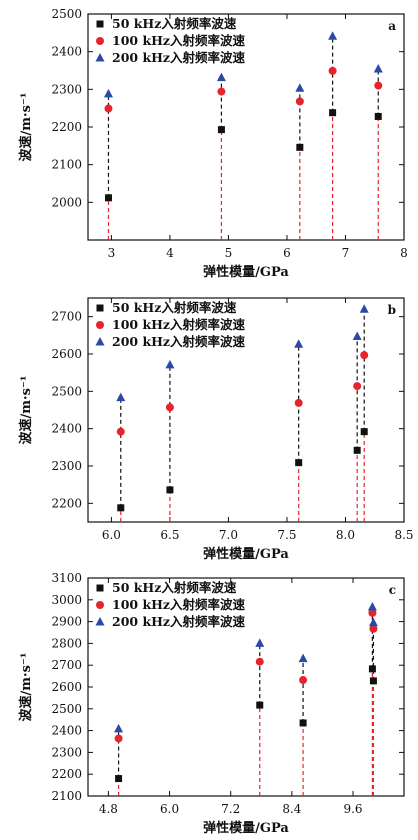 This screenshot has height=840, width=418. Describe the element at coordinates (169, 535) in the screenshot. I see `x-tick-label: 6.5` at that location.